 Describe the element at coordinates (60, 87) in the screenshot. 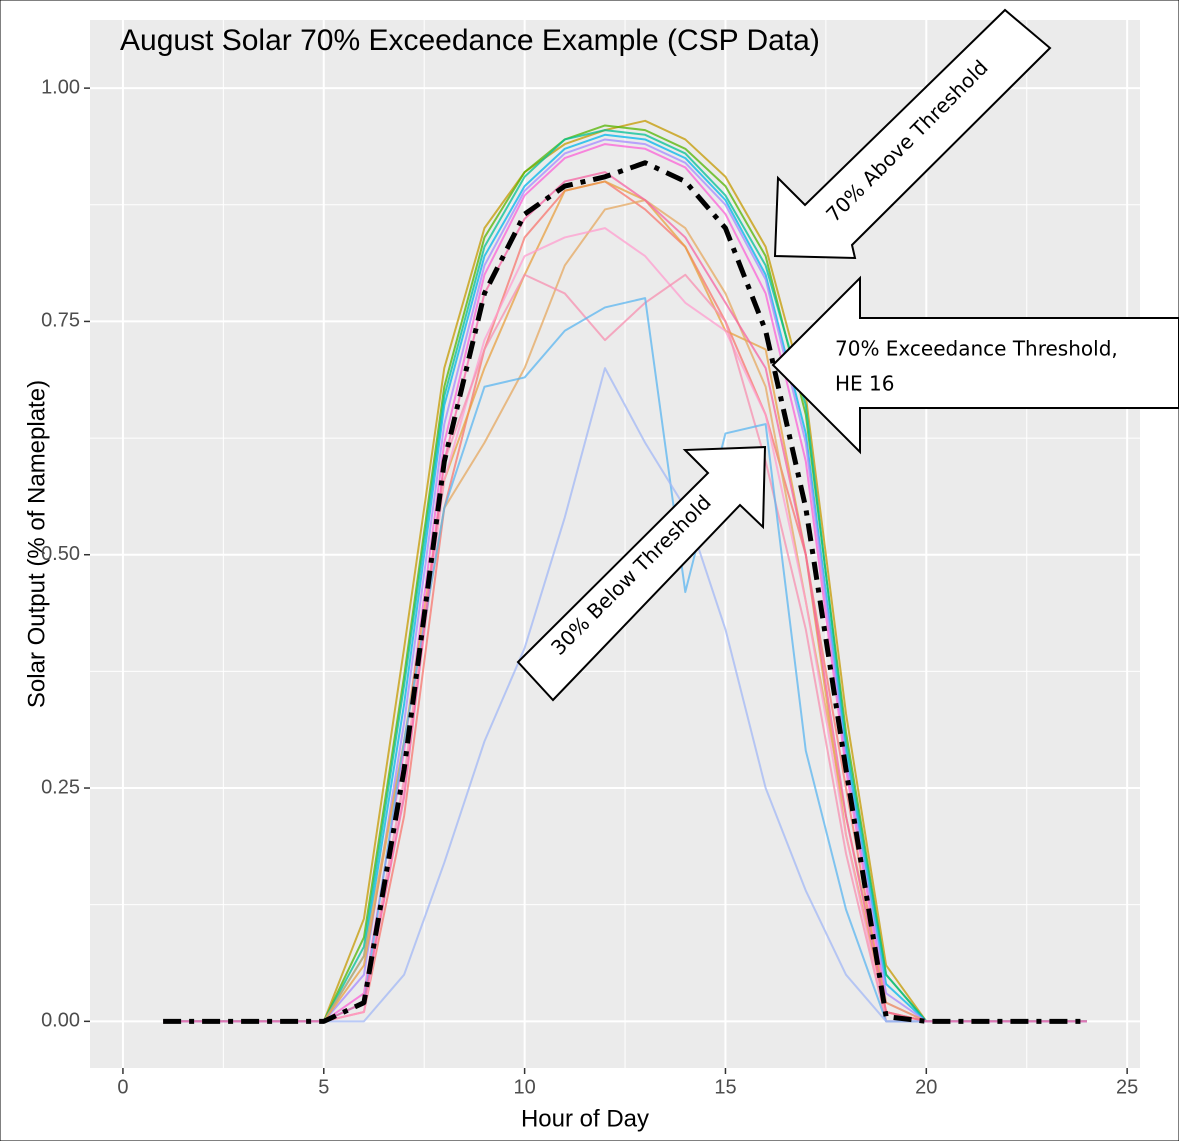

I see `y-tick-label: 1.00` at that location.